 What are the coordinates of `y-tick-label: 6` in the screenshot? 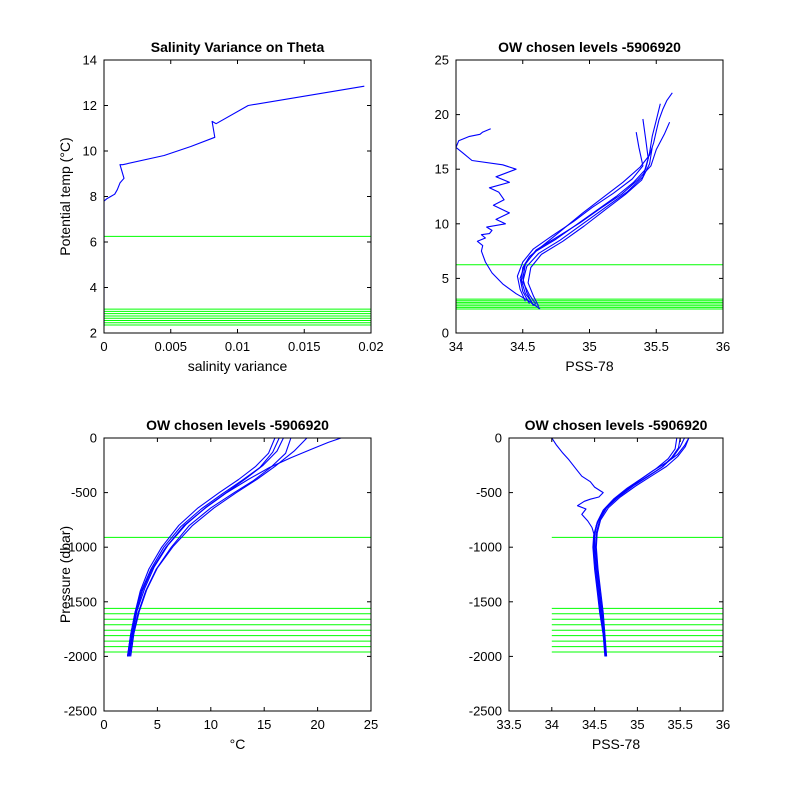 It's located at (93, 242).